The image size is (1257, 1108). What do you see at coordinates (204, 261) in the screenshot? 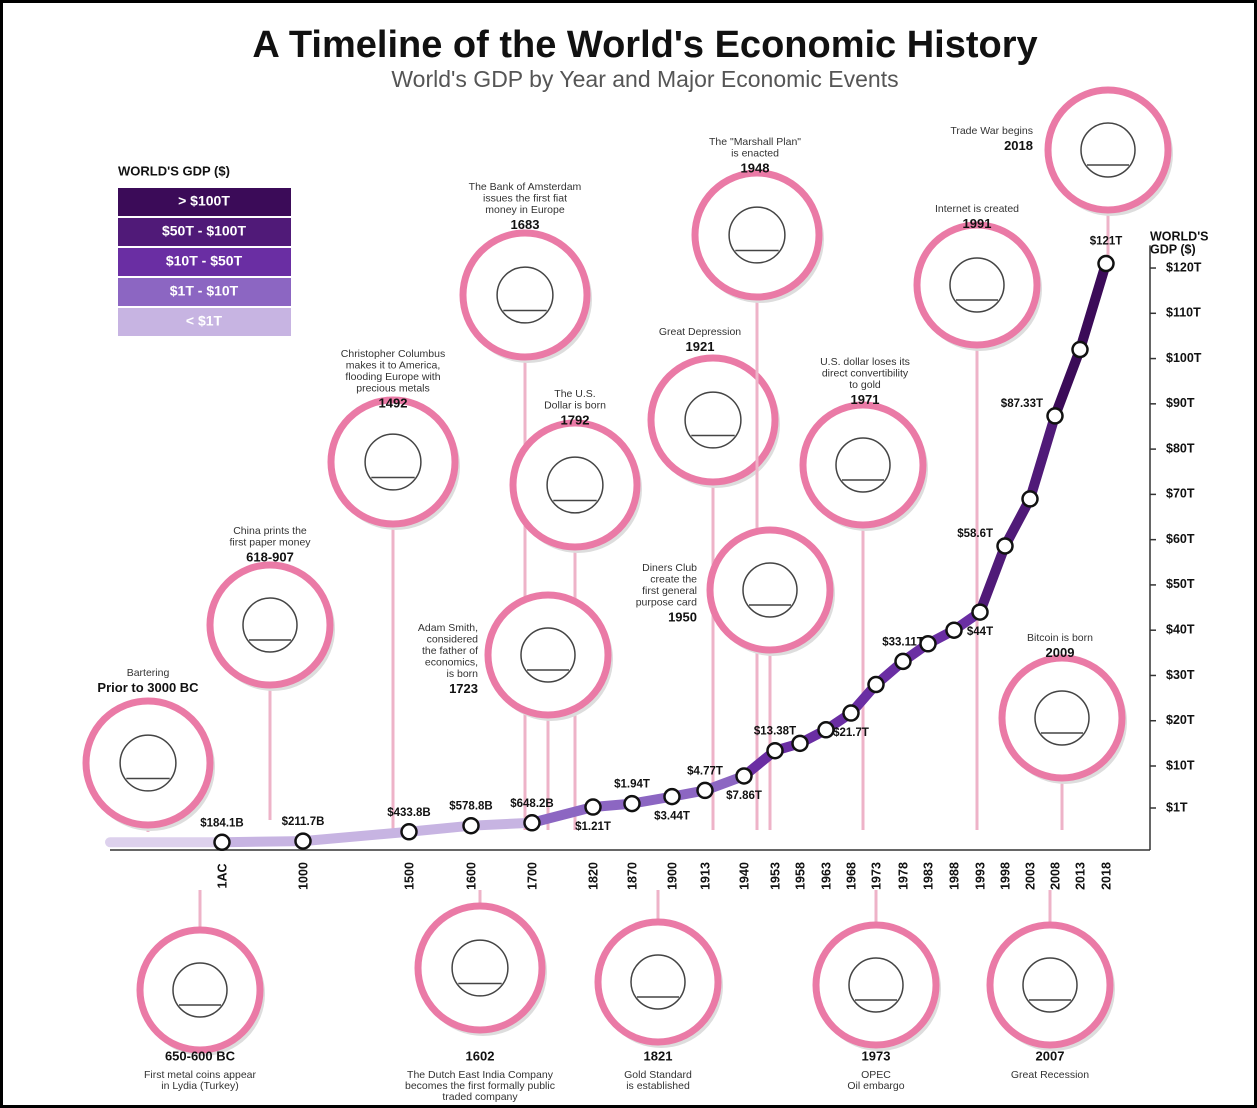
I see `legend-label: $10T - $50T` at bounding box center [204, 261].